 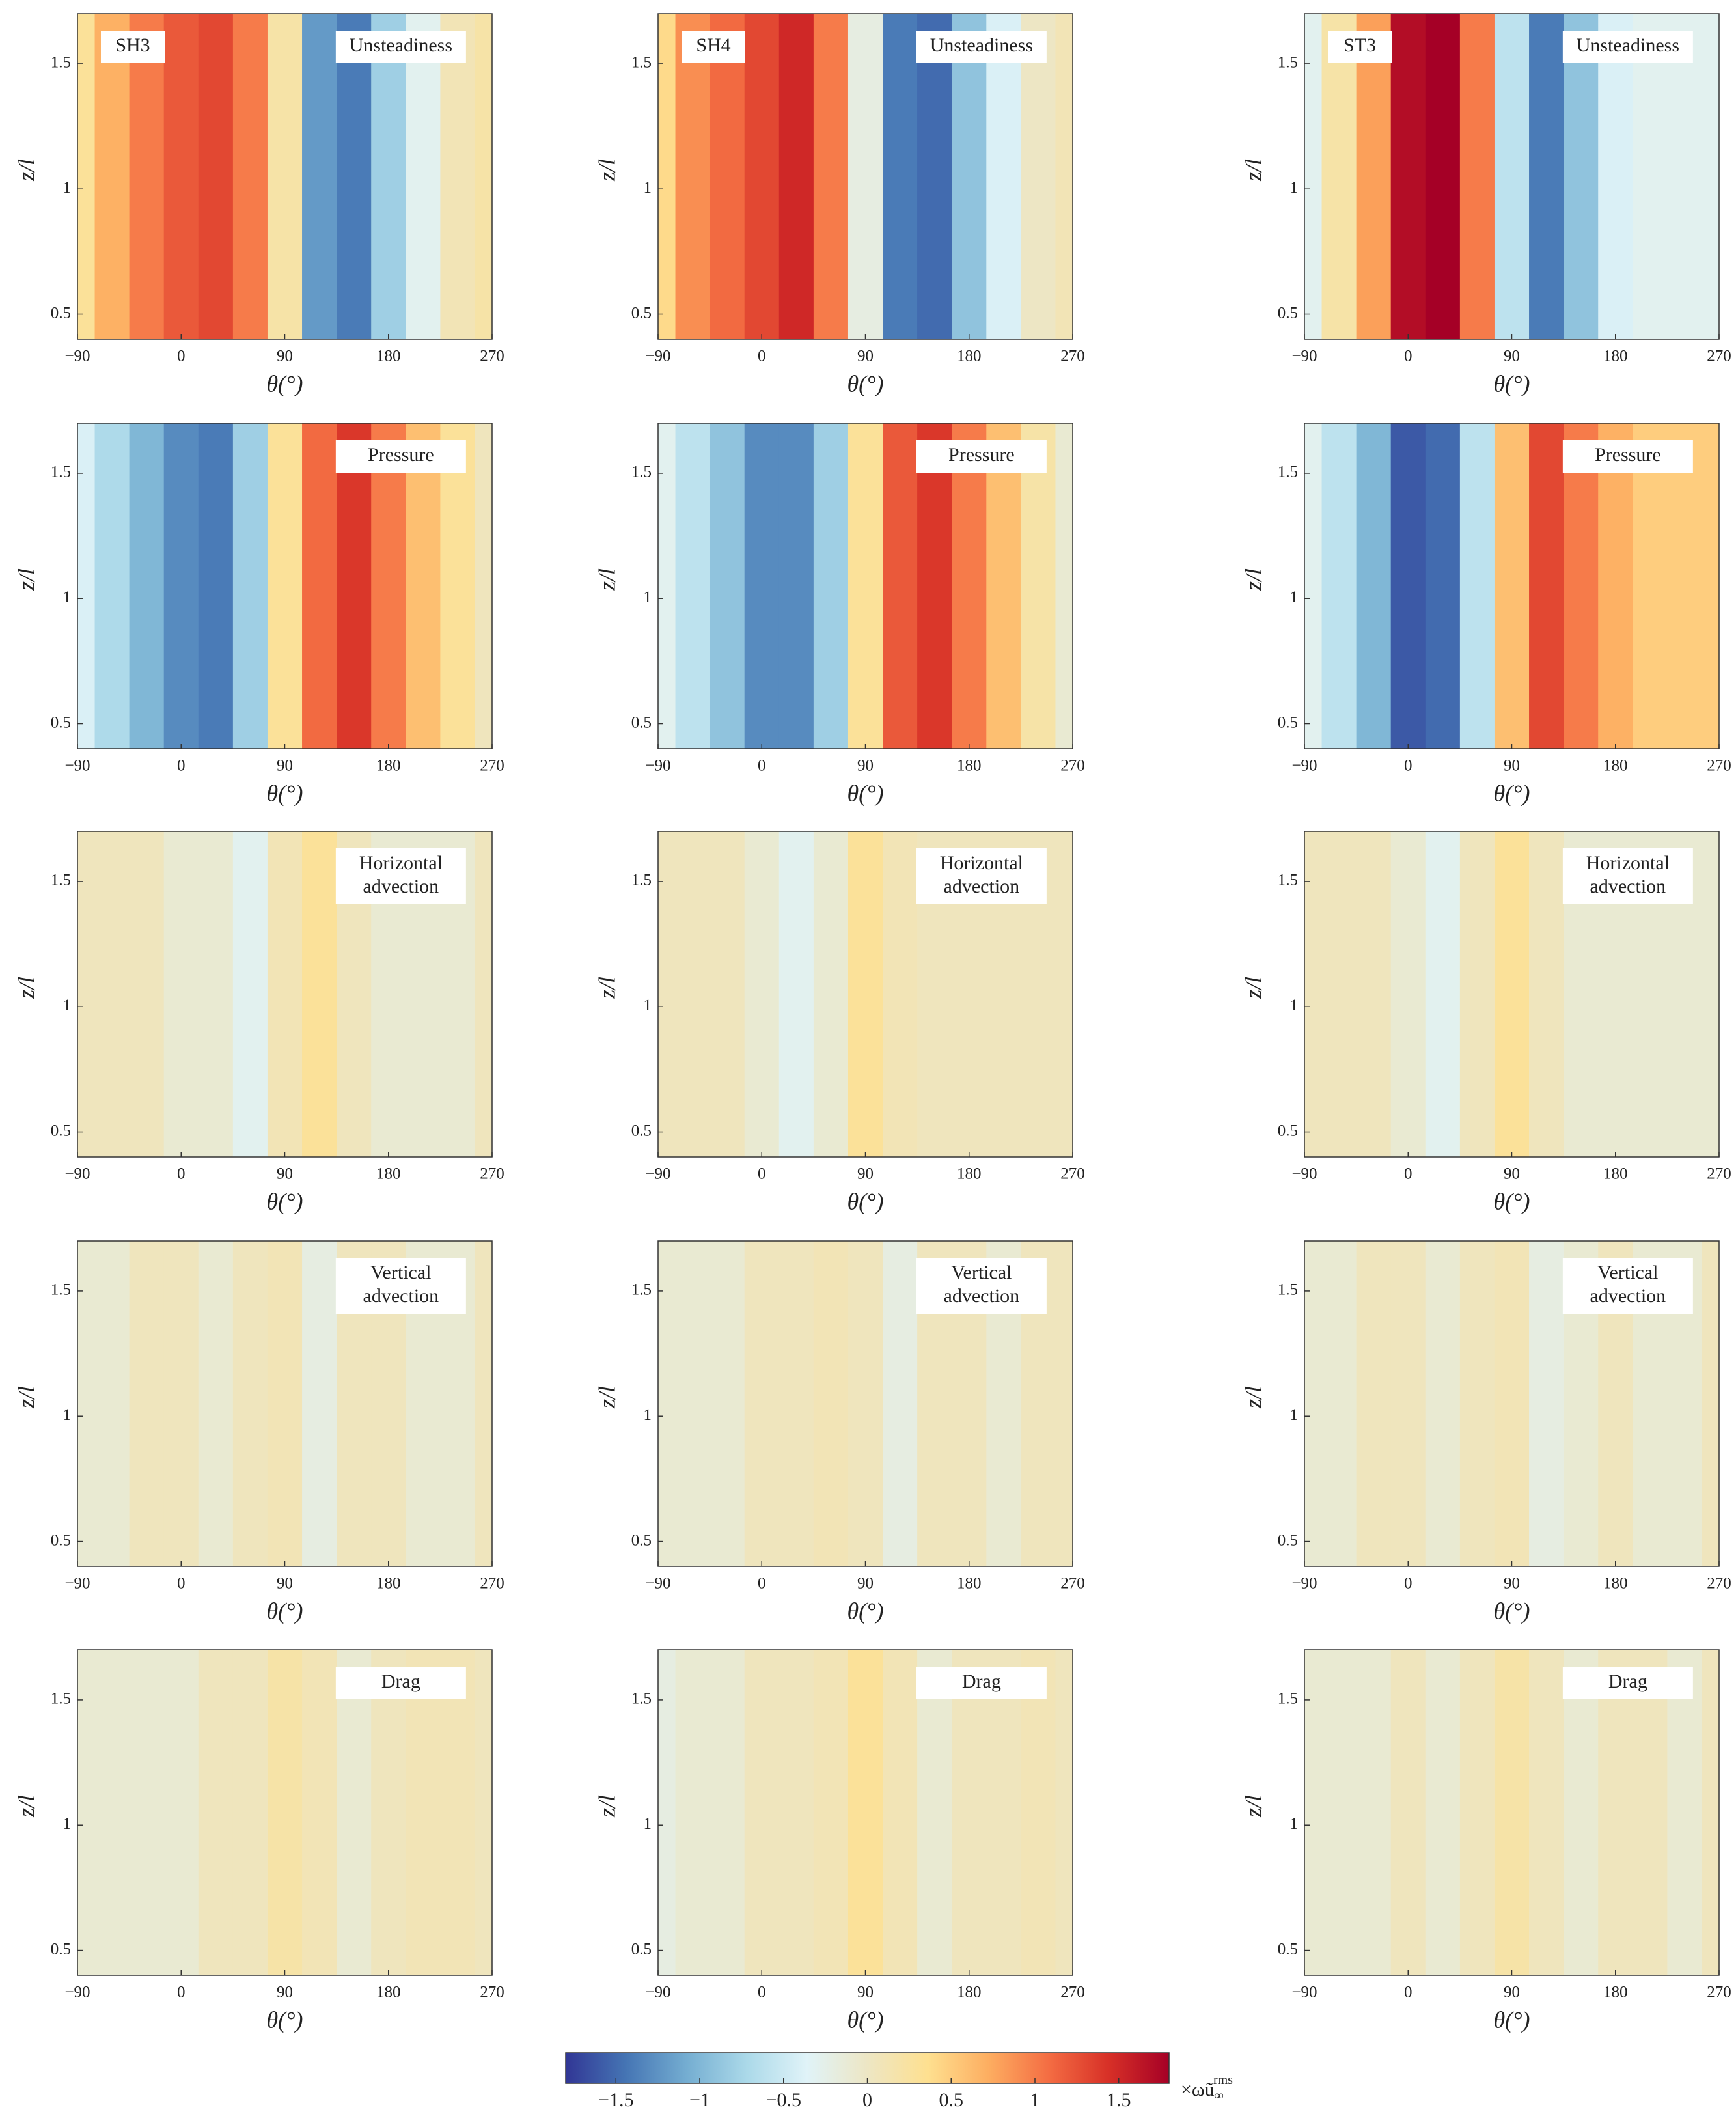 What do you see at coordinates (1628, 886) in the screenshot?
I see `term-label: advection` at bounding box center [1628, 886].